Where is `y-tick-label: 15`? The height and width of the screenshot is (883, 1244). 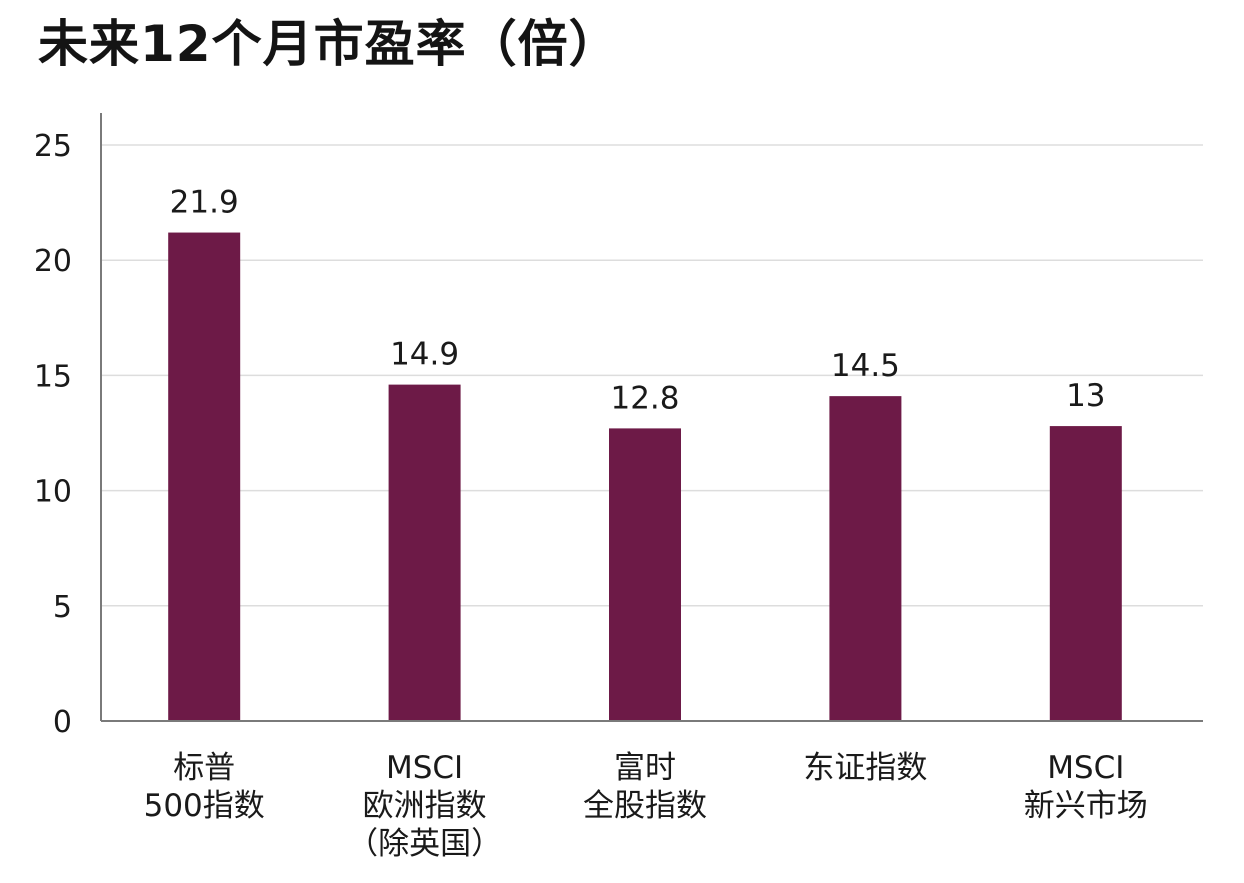
y-tick-label: 15 is located at coordinates (53, 376).